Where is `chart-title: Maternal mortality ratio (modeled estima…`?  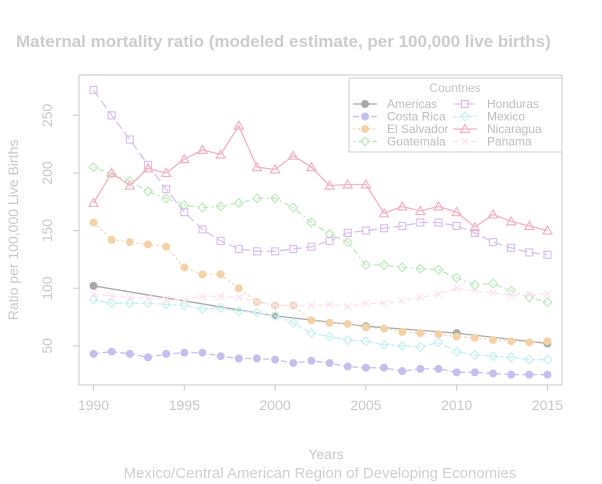 chart-title: Maternal mortality ratio (modeled estima… is located at coordinates (283, 41).